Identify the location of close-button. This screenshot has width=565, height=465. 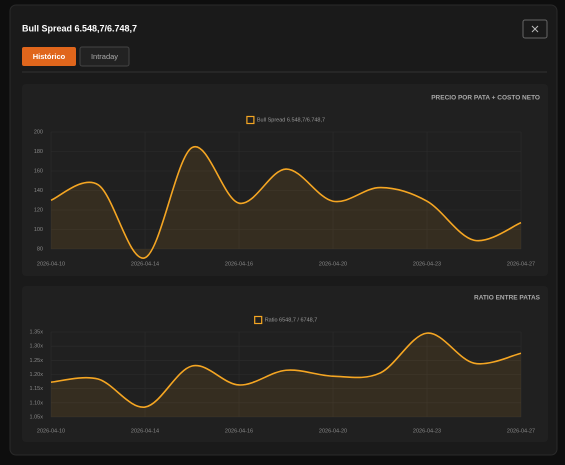
(535, 29).